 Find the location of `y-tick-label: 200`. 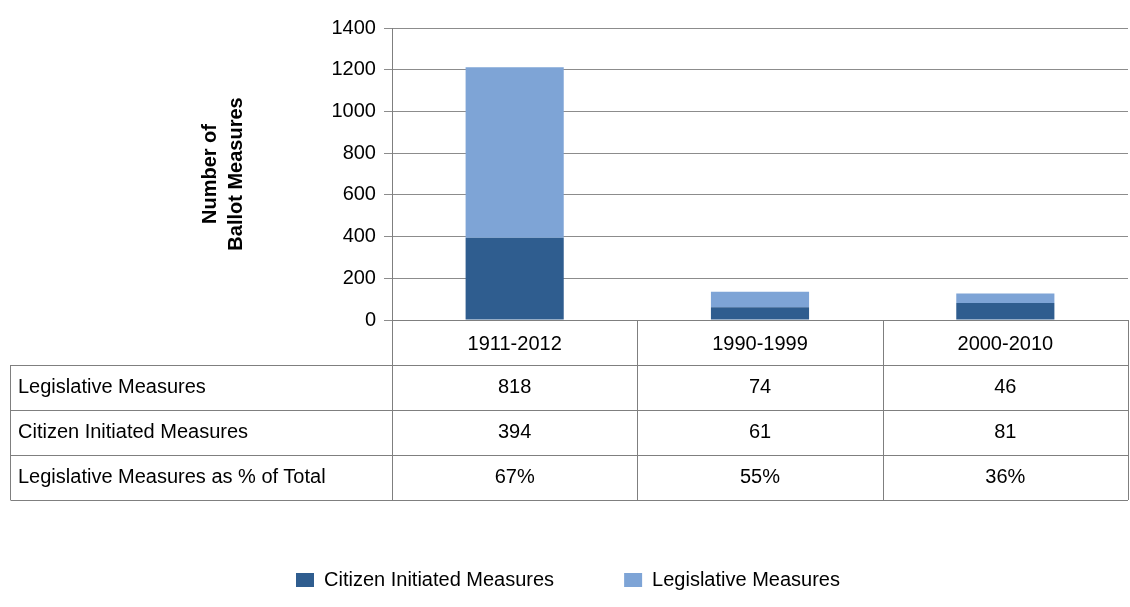

y-tick-label: 200 is located at coordinates (359, 276).